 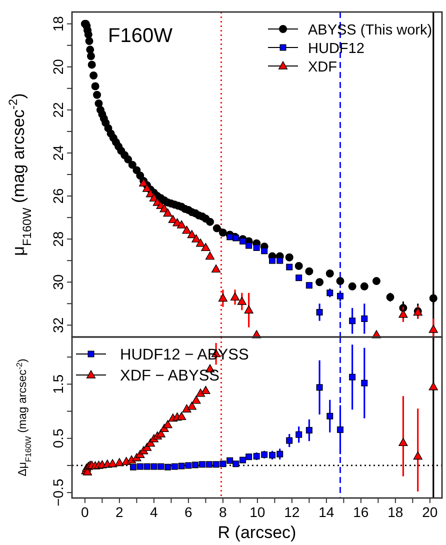 What do you see at coordinates (140, 36) in the screenshot?
I see `annotation: F160W` at bounding box center [140, 36].